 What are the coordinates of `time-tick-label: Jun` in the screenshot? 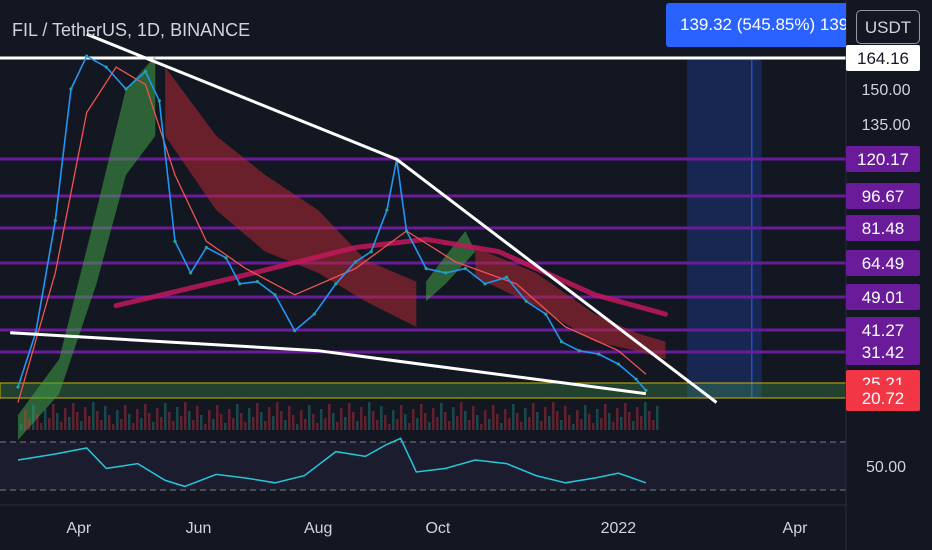 It's located at (199, 528).